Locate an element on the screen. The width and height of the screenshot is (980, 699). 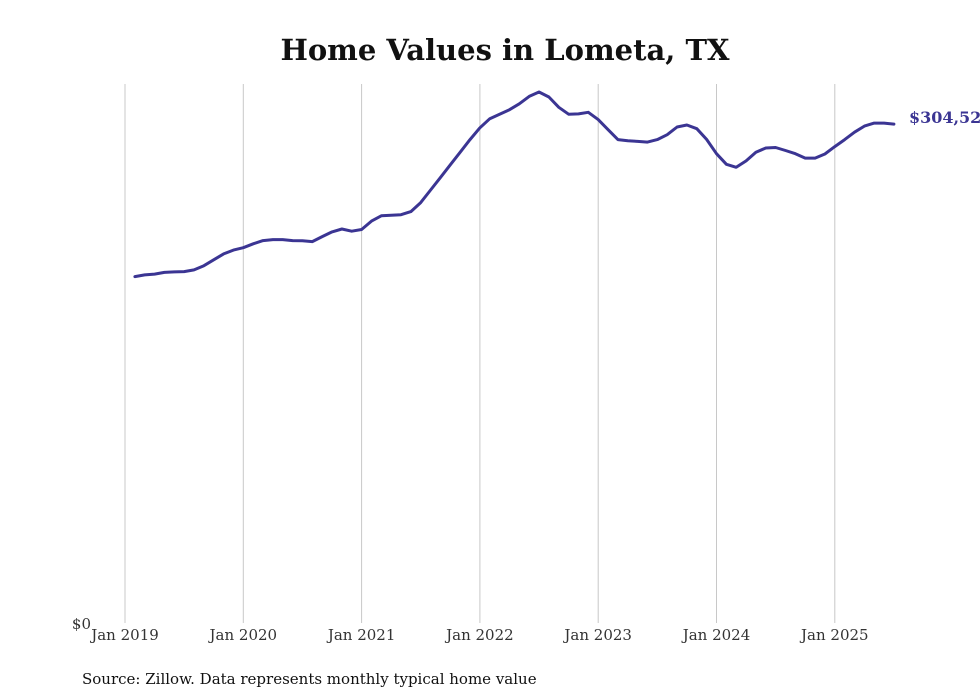
end-value-label: $304,522 is located at coordinates (944, 117).